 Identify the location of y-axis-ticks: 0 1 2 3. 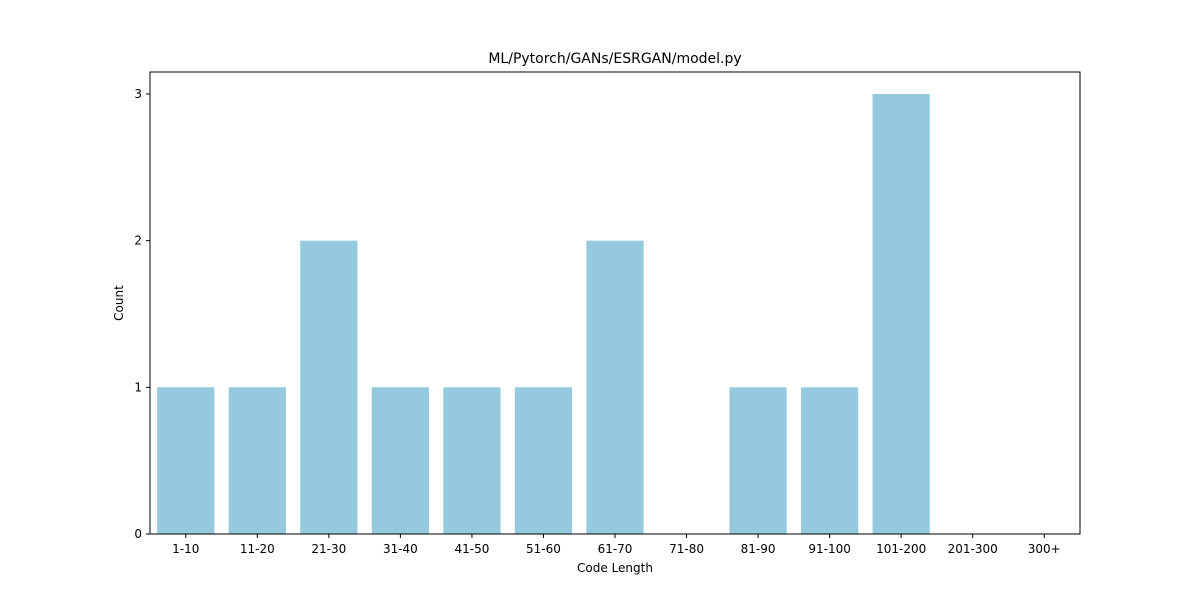
(142, 314).